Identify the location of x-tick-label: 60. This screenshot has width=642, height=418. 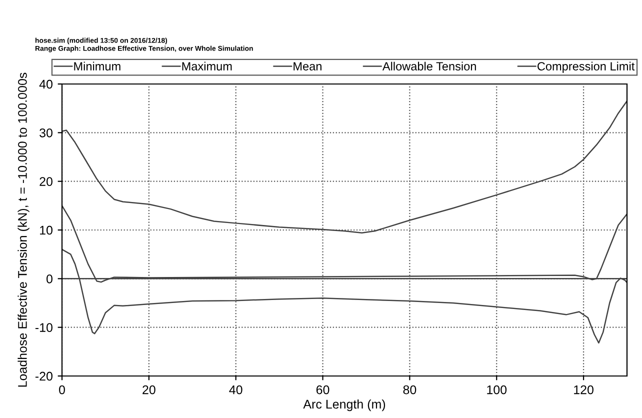
(323, 389).